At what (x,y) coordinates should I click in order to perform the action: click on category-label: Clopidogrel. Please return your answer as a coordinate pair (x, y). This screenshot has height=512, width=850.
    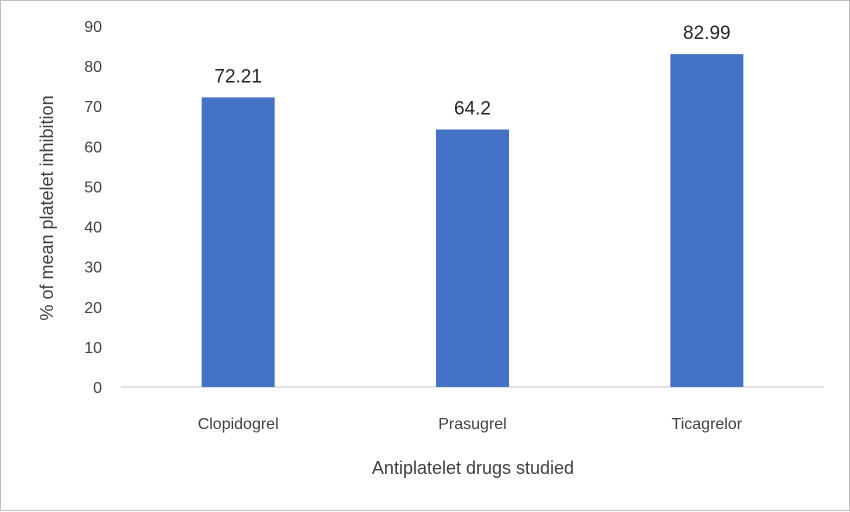
    Looking at the image, I should click on (238, 424).